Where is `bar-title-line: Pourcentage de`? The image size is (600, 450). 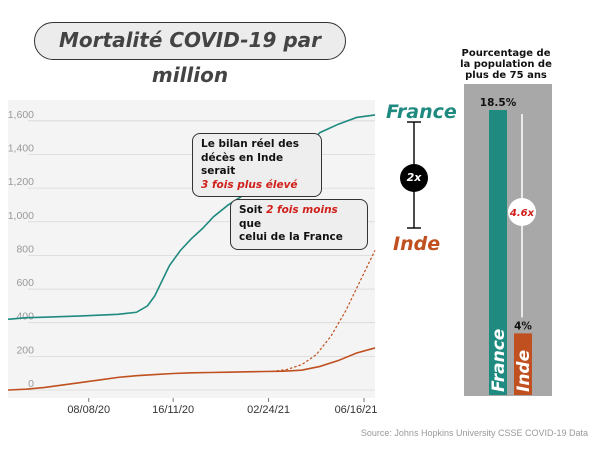
bar-title-line: Pourcentage de is located at coordinates (506, 53).